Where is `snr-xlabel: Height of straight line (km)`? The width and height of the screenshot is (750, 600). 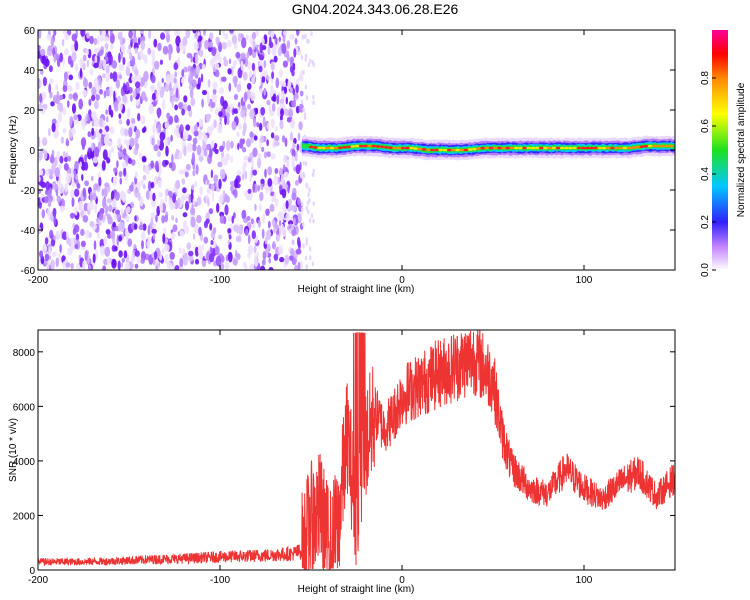
snr-xlabel: Height of straight line (km) is located at coordinates (356, 589).